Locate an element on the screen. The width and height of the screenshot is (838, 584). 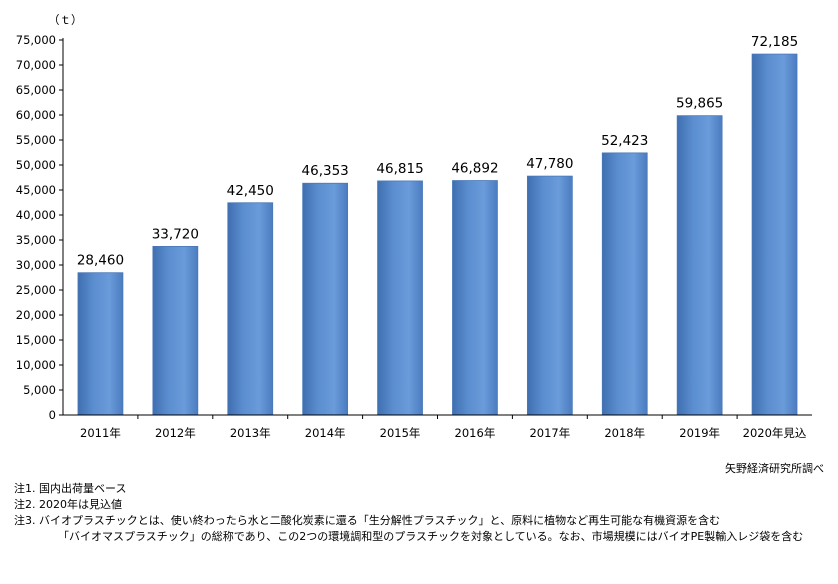
data-label: 72,185 is located at coordinates (774, 42).